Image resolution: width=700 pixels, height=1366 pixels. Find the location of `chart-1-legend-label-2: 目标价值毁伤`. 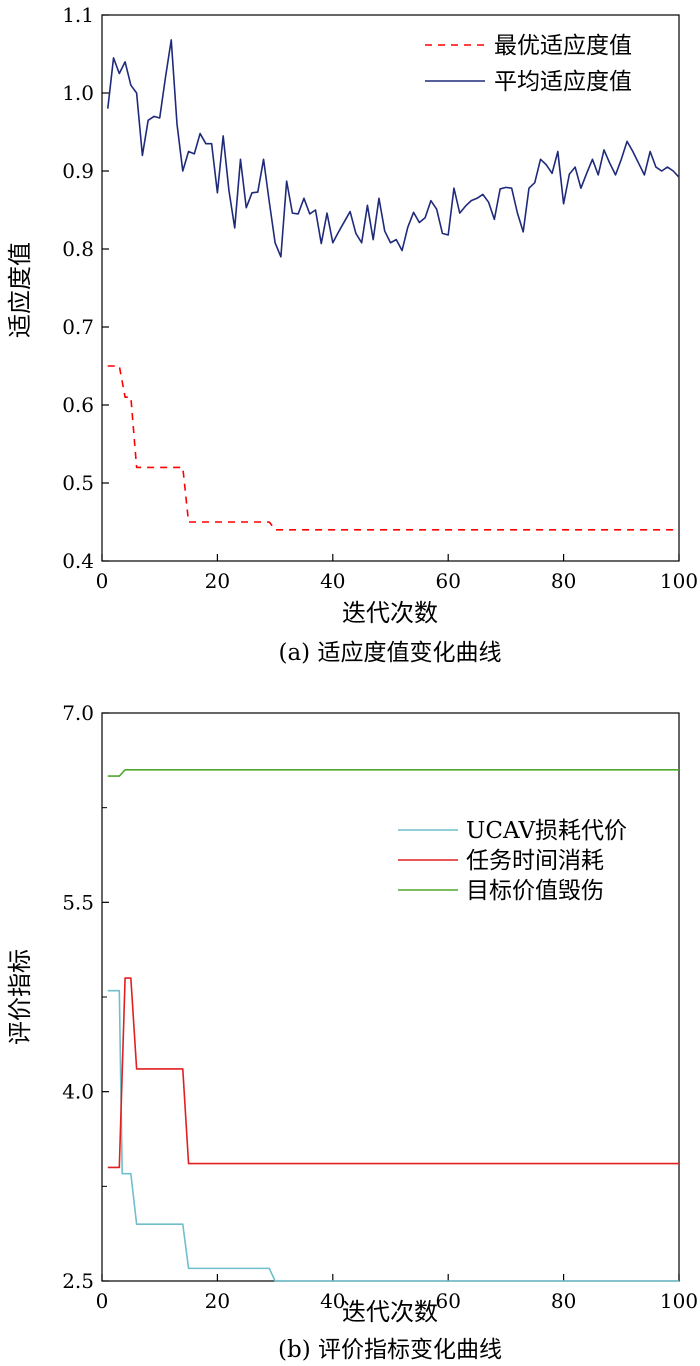

chart-1-legend-label-2: 目标价值毁伤 is located at coordinates (535, 891).